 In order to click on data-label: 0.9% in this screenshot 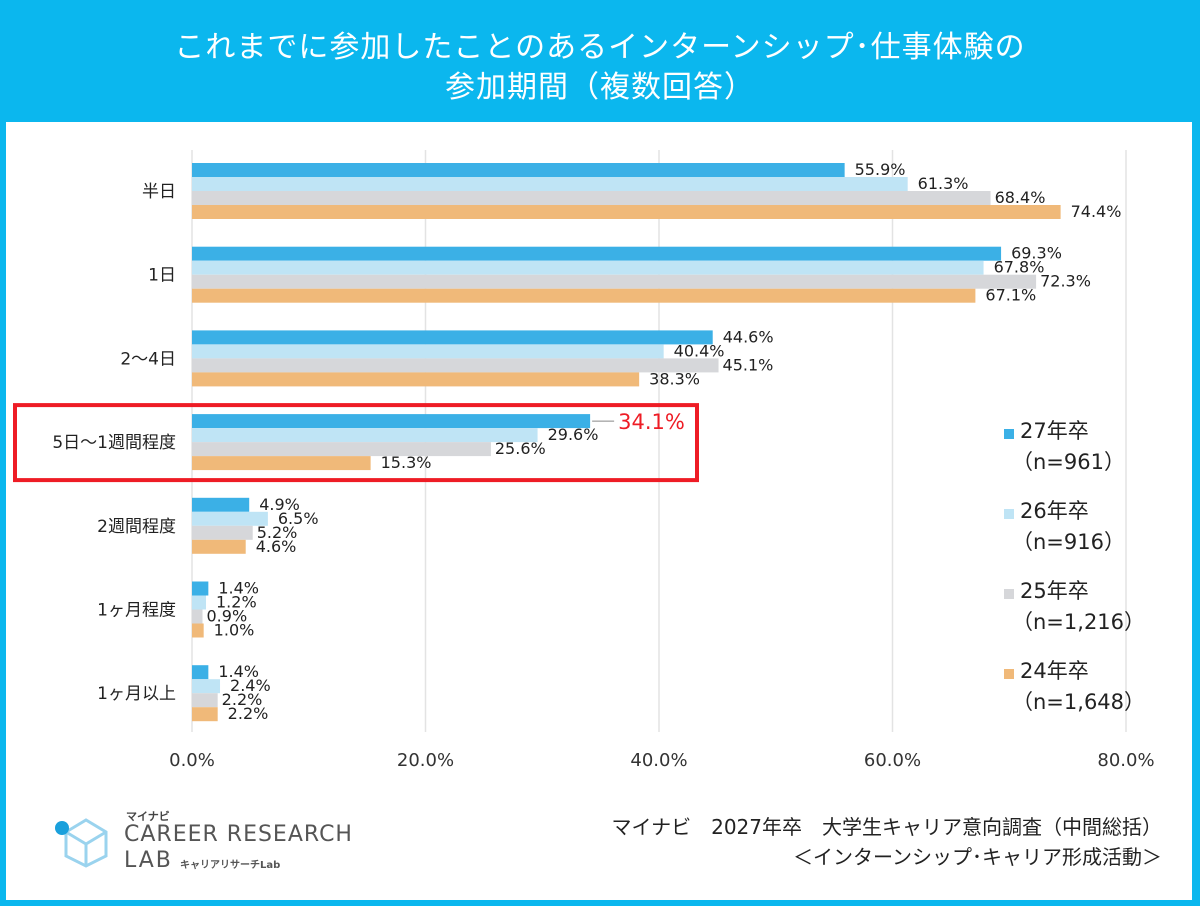, I will do `click(227, 616)`.